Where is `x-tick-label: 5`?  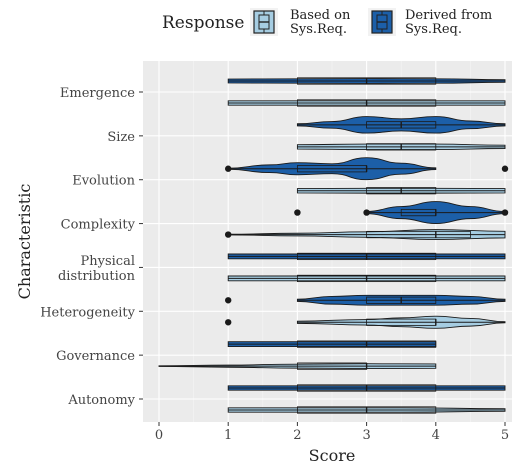 x-tick-label: 5 is located at coordinates (505, 435).